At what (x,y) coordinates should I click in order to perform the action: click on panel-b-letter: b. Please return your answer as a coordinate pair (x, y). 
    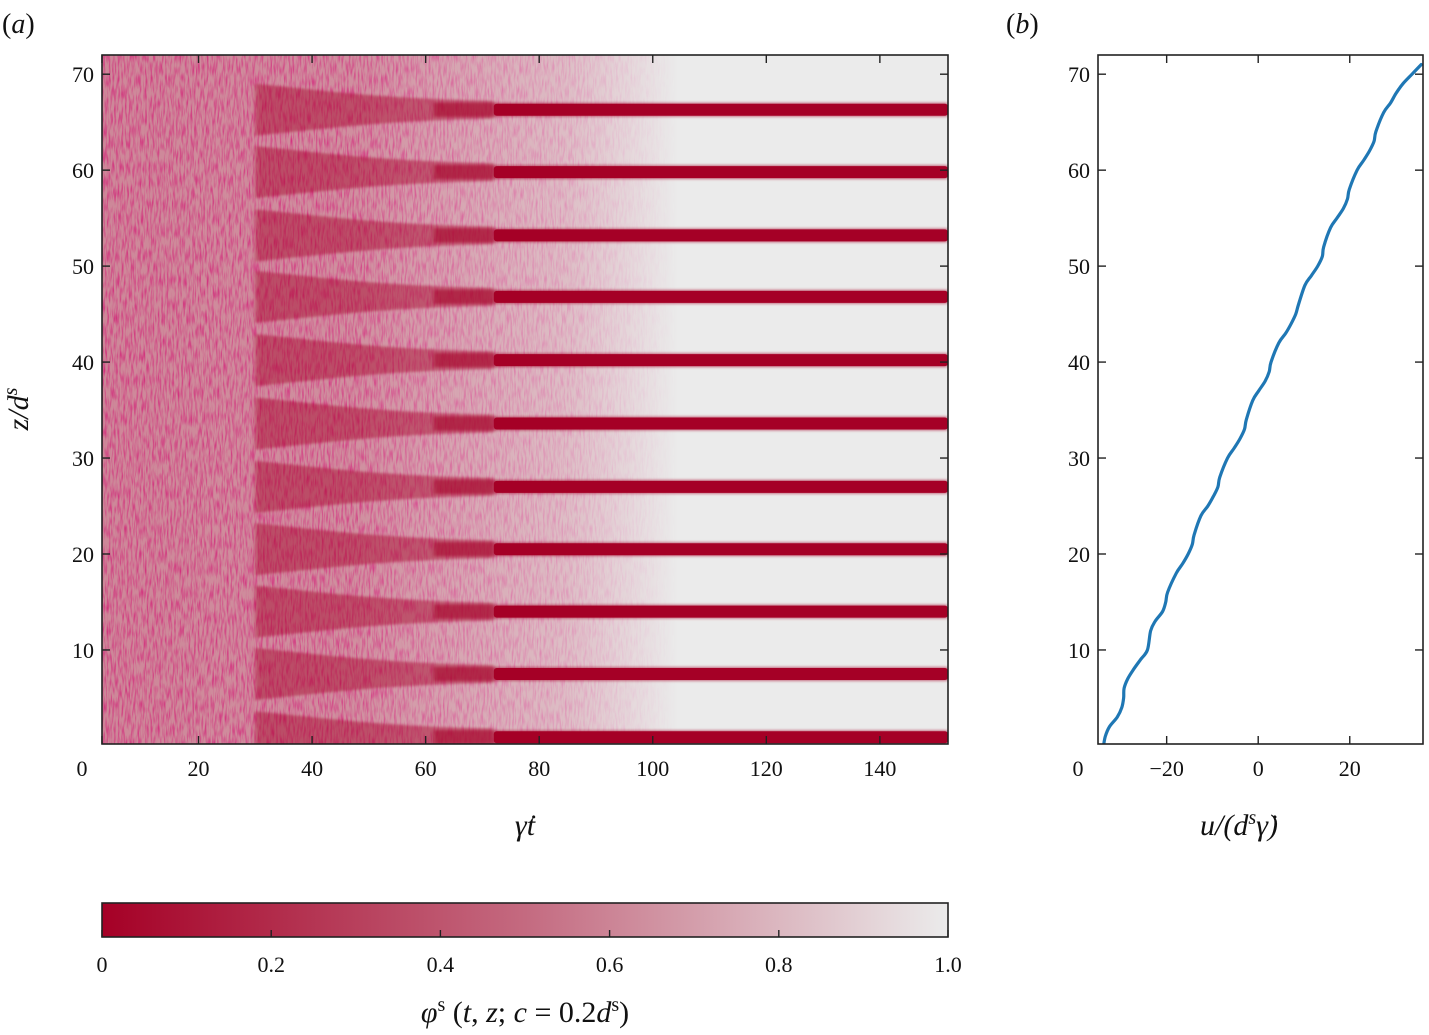
    Looking at the image, I should click on (1022, 24).